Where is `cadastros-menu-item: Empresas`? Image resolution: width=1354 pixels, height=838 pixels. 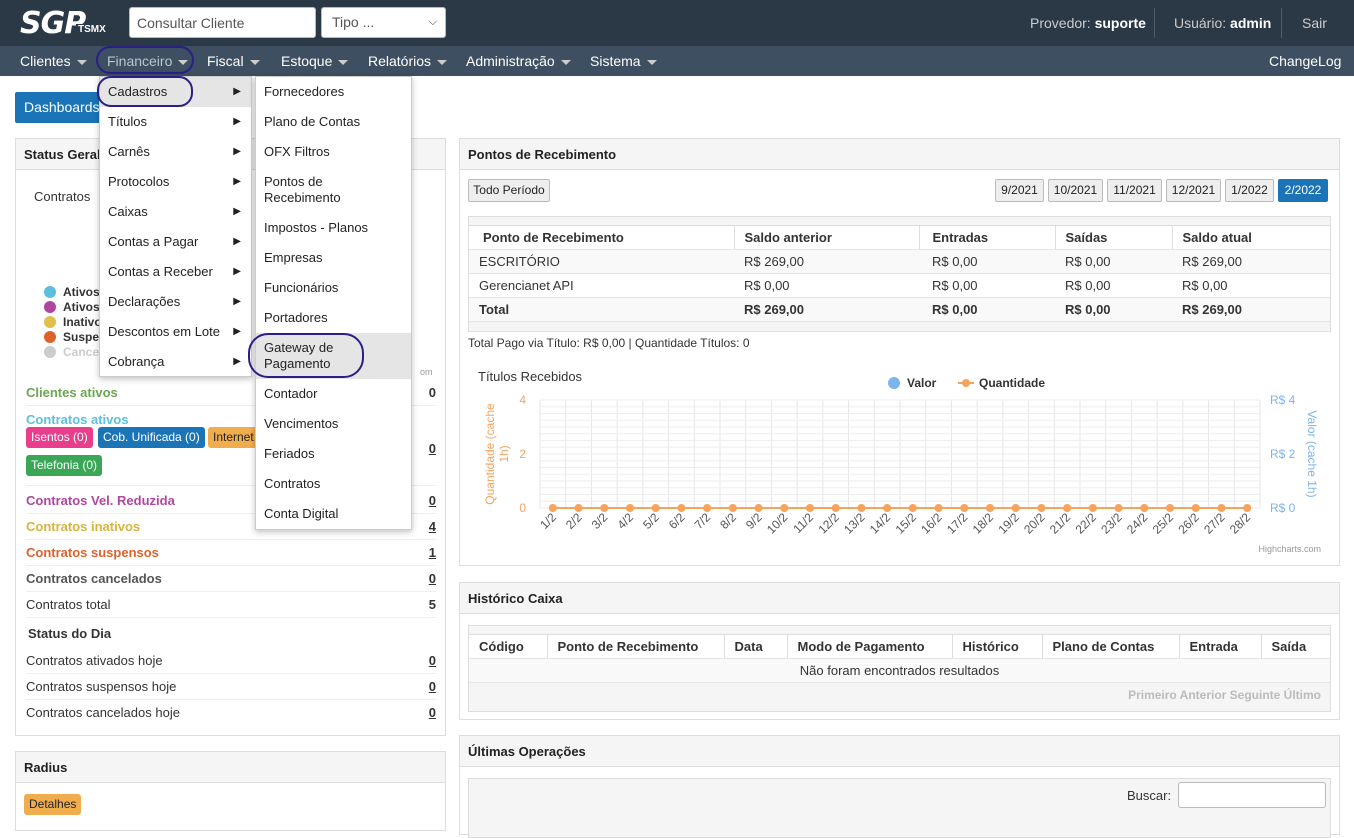
cadastros-menu-item: Empresas is located at coordinates (293, 257).